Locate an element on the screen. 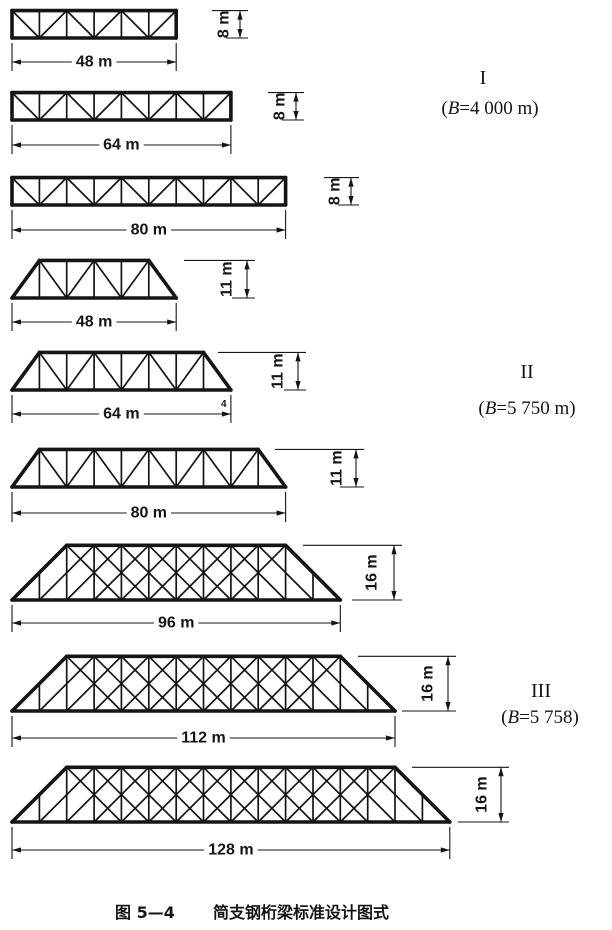 The width and height of the screenshot is (612, 930). note-value: =5 758) is located at coordinates (549, 717).